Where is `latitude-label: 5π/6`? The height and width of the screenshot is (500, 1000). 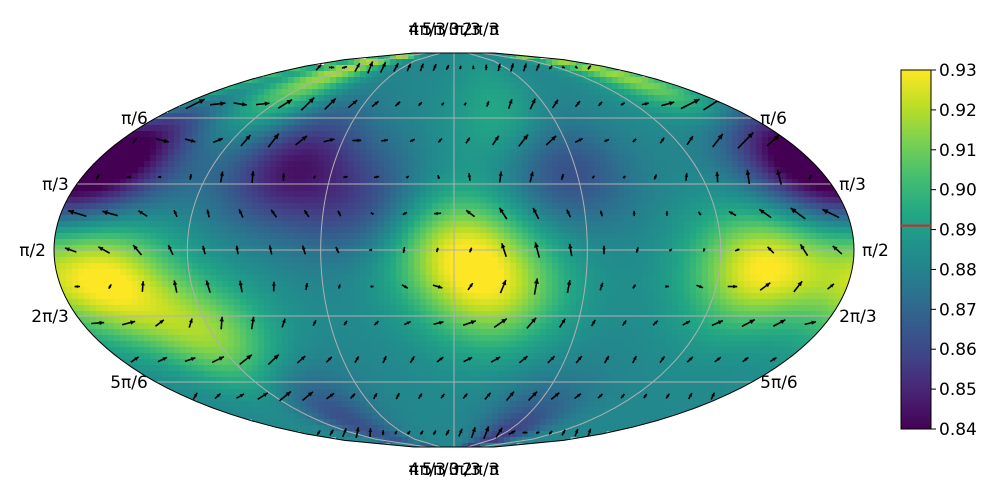
latitude-label: 5π/6 is located at coordinates (779, 383).